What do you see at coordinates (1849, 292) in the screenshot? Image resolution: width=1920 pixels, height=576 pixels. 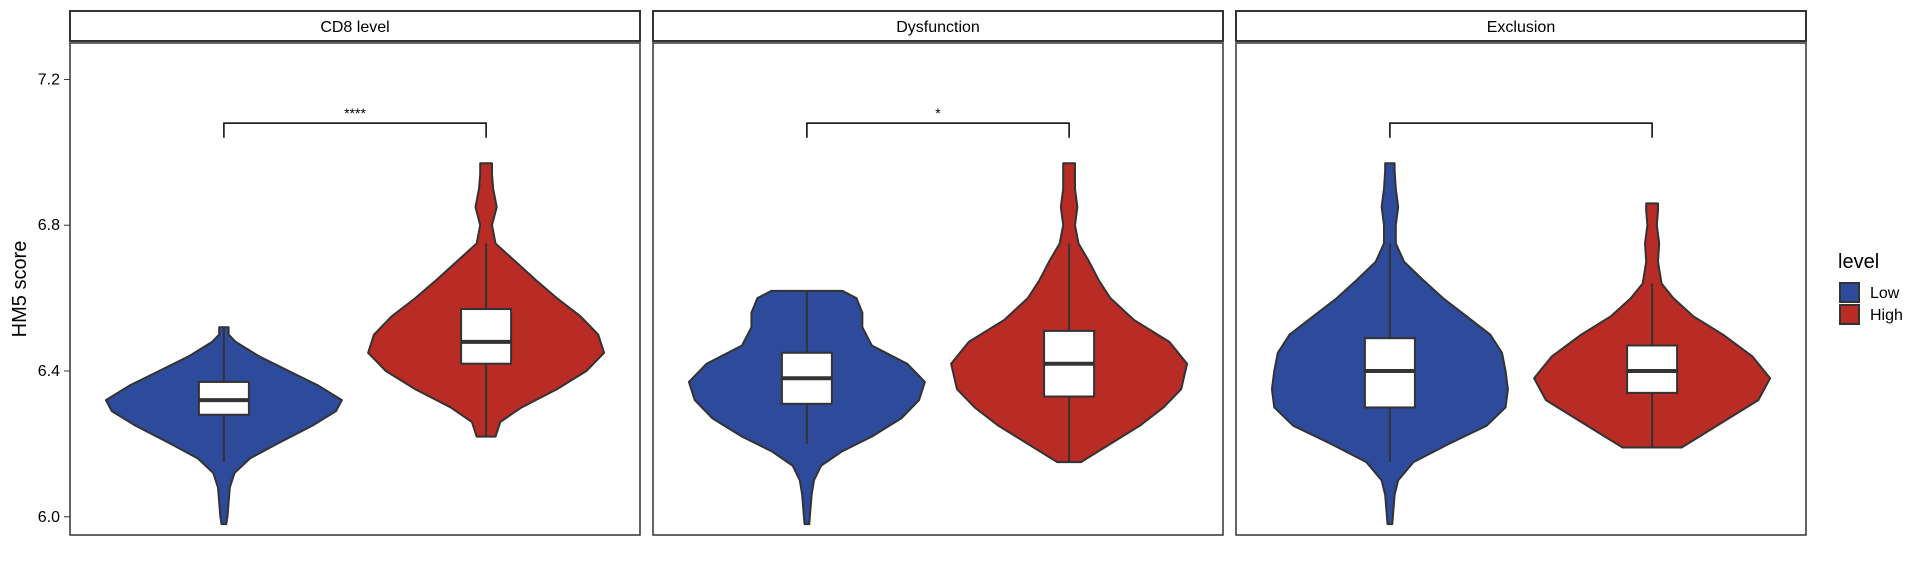 I see `legend-key-low` at bounding box center [1849, 292].